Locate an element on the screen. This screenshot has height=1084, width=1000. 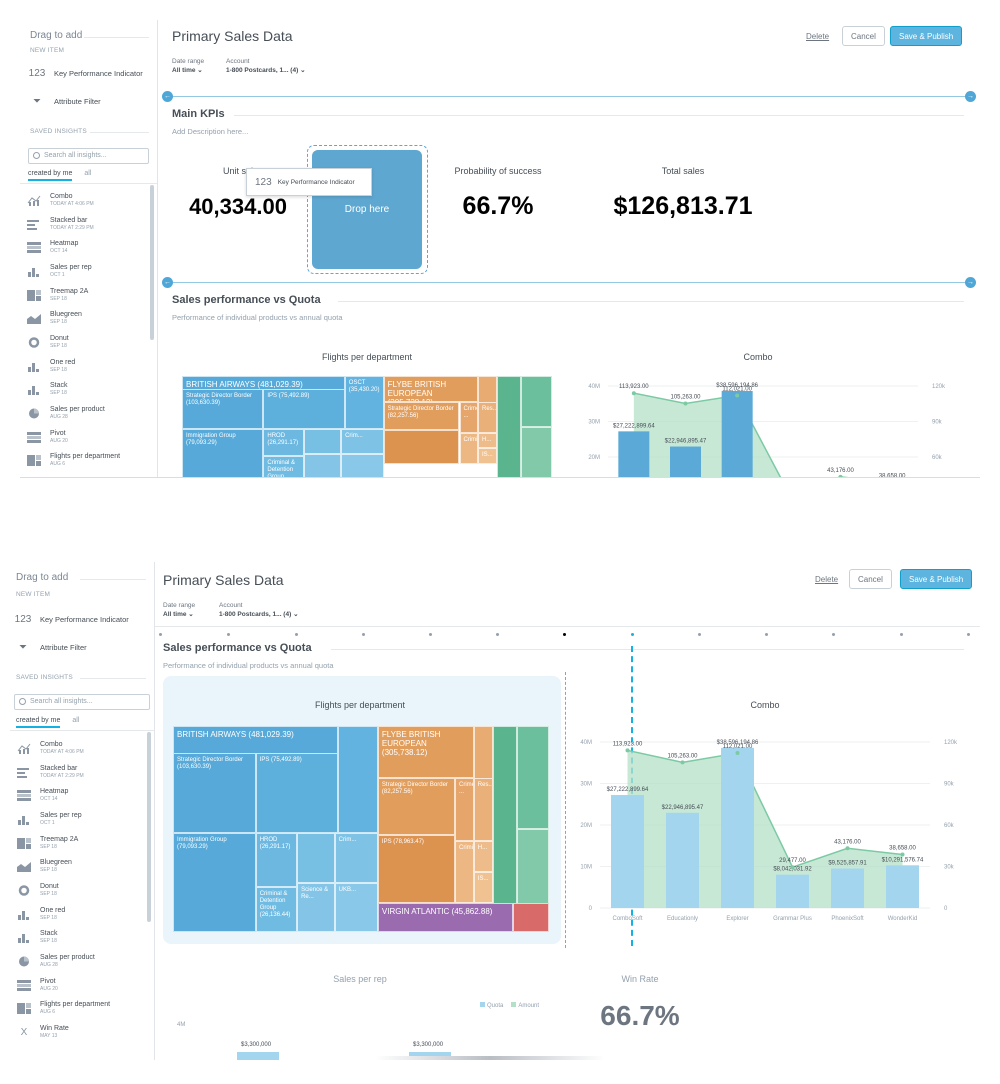
section-title: Sales performance vs Quota is located at coordinates (246, 300).